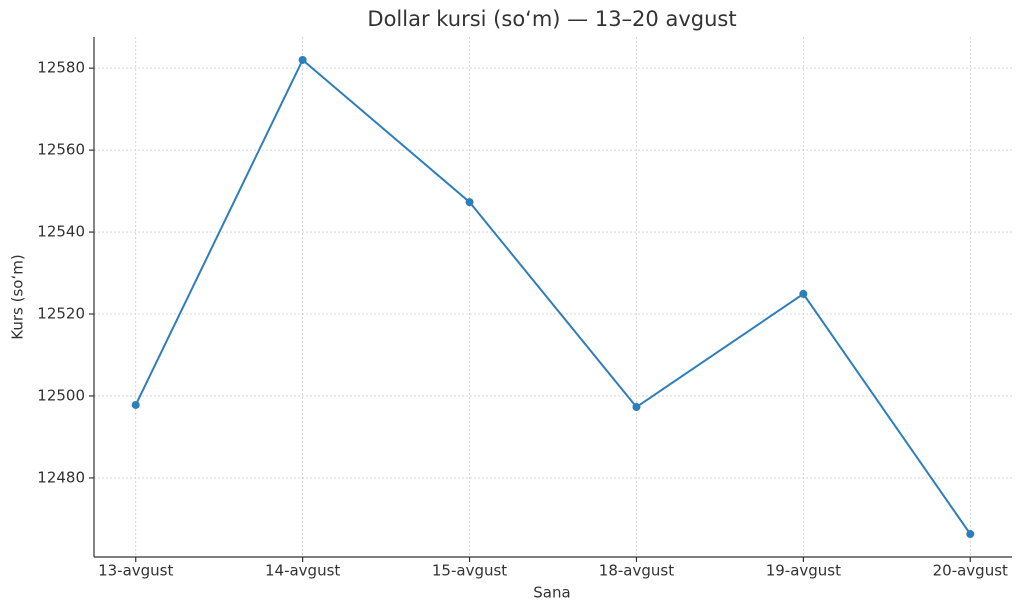  Describe the element at coordinates (61, 150) in the screenshot. I see `y-tick-label: 12560` at that location.